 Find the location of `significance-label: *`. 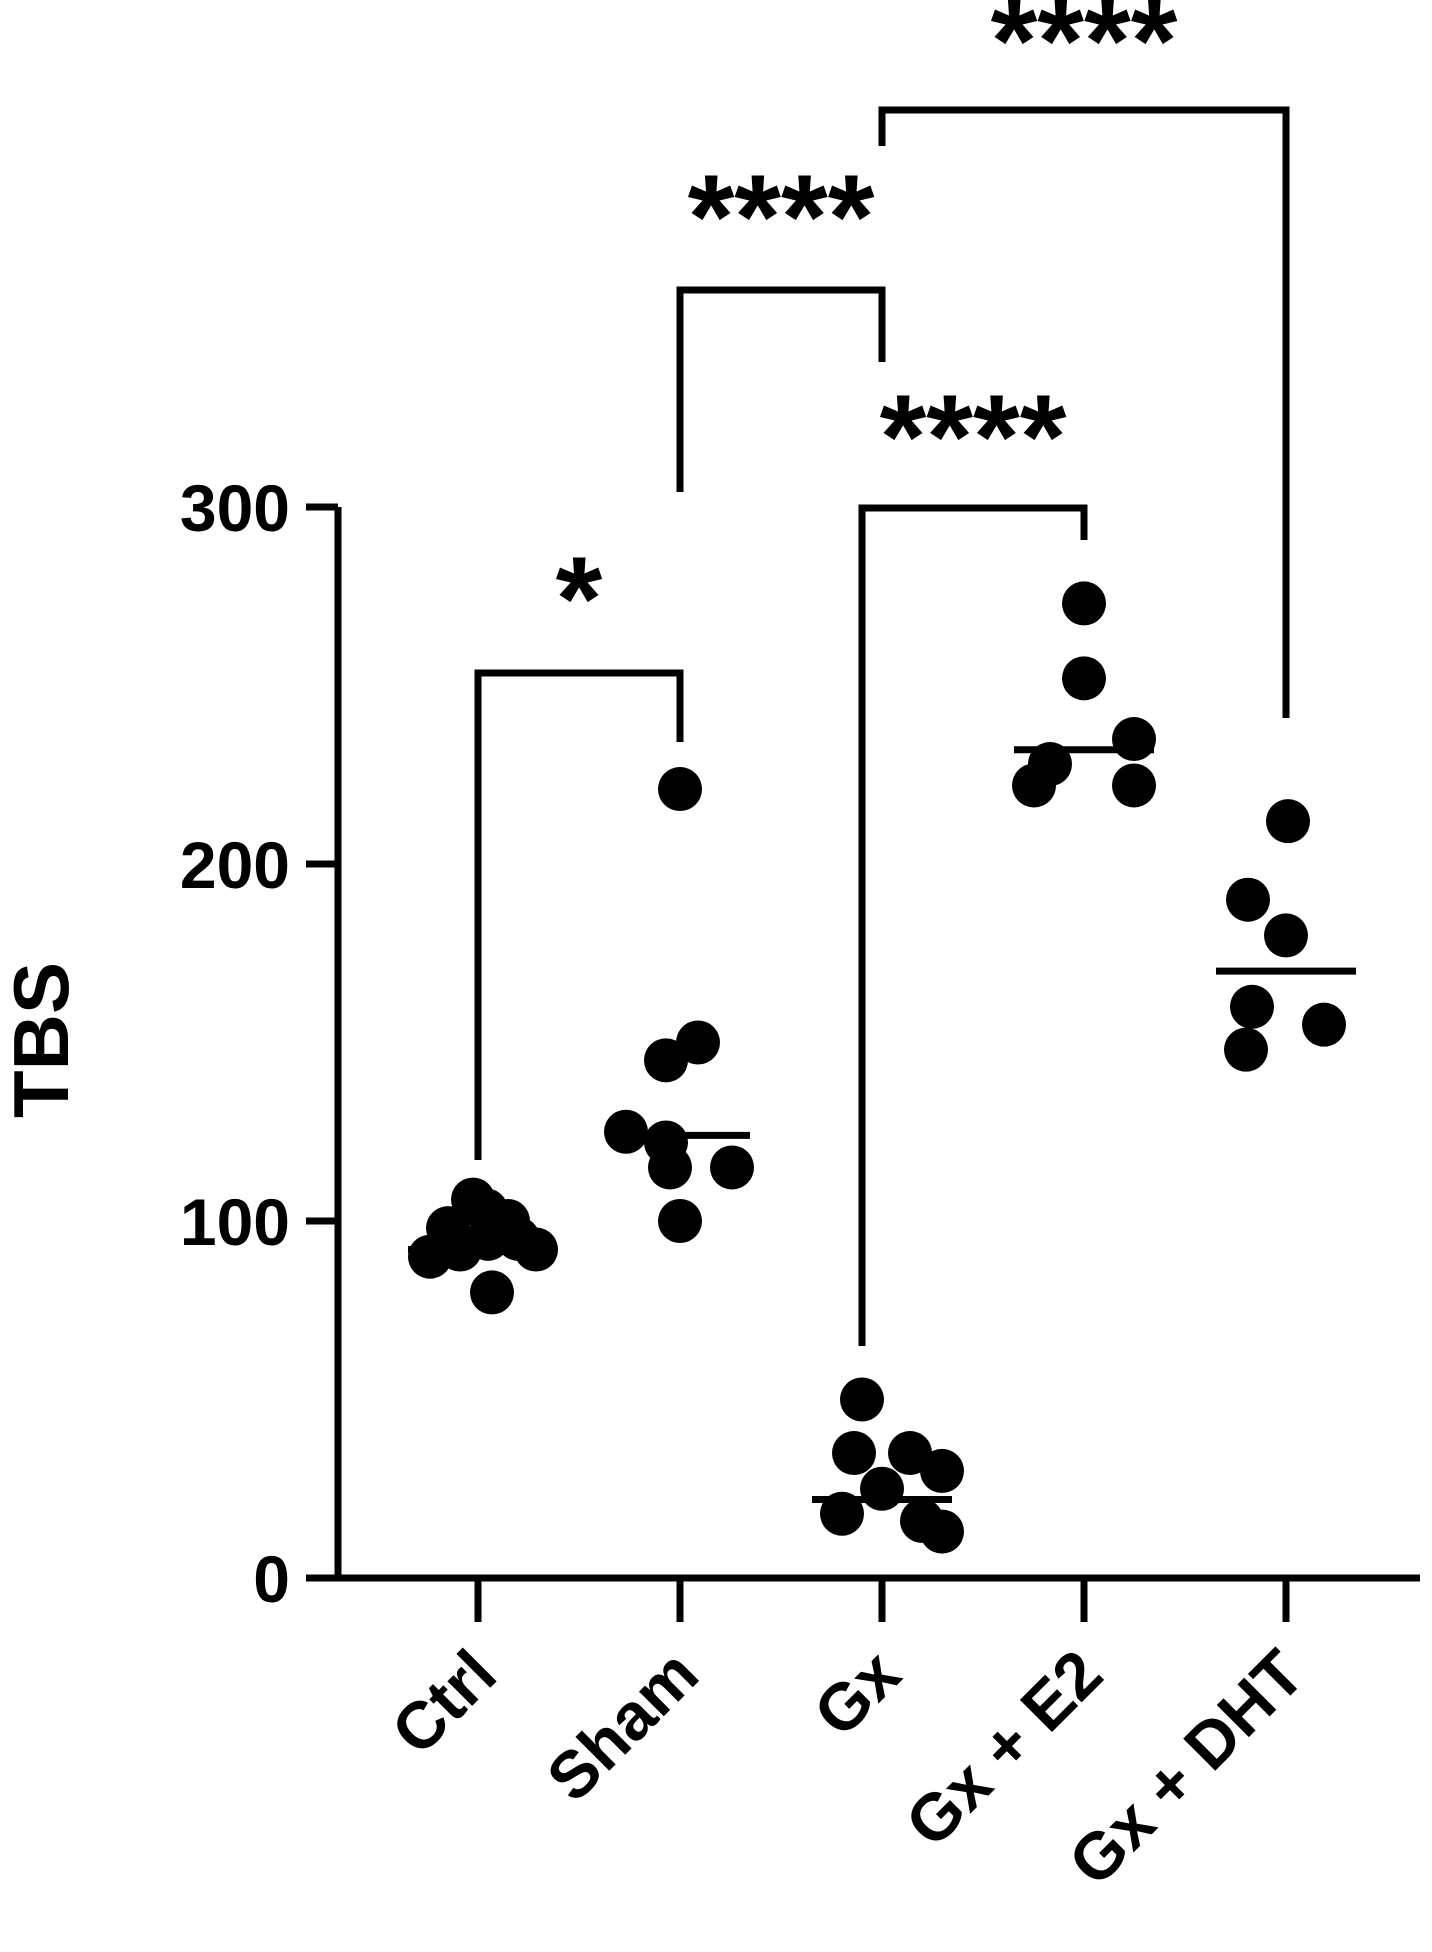

significance-label: * is located at coordinates (579, 599).